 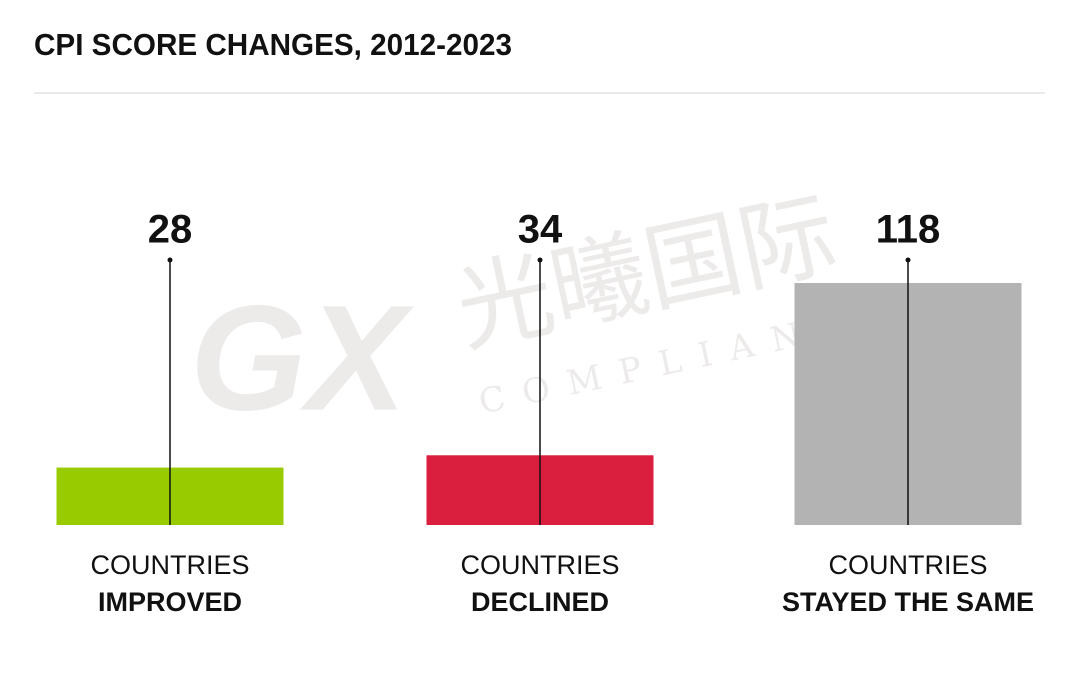 I want to click on value-label: 118, so click(x=908, y=230).